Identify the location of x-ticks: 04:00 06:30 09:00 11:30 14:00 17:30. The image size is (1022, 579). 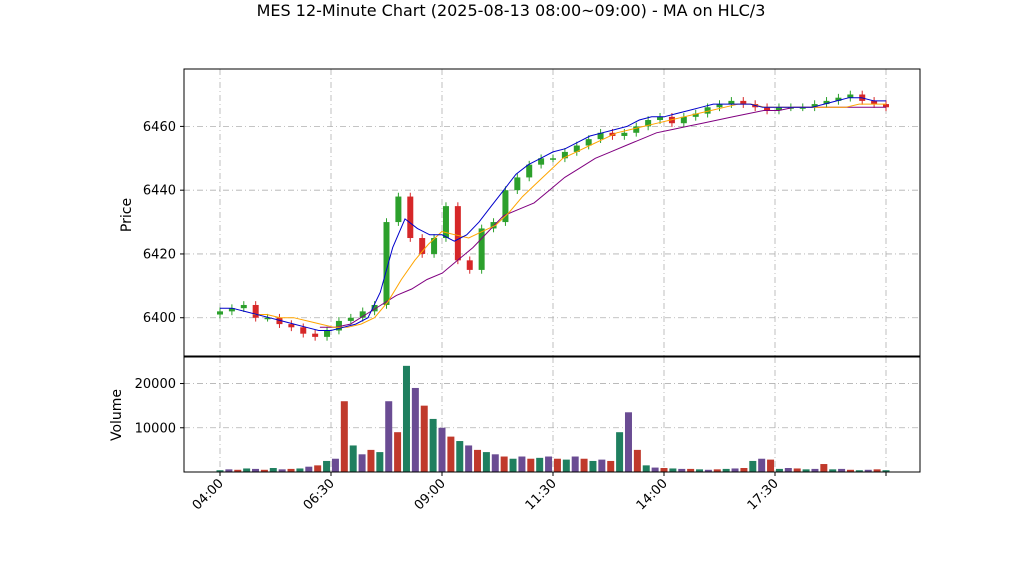
(538, 492).